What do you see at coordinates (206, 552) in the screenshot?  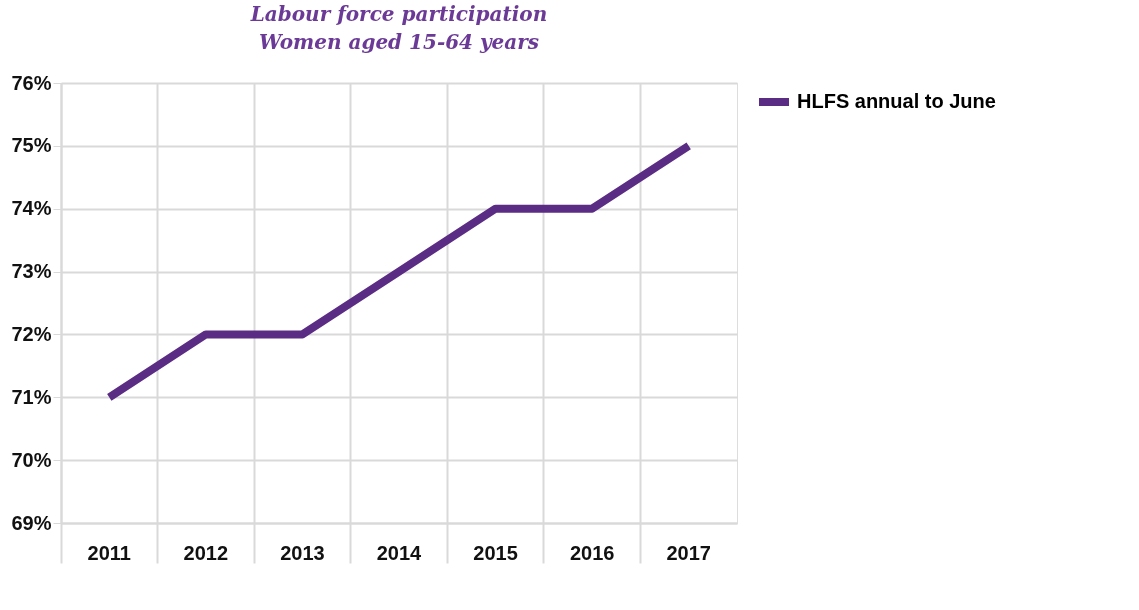 I see `x-tick-label: 2012` at bounding box center [206, 552].